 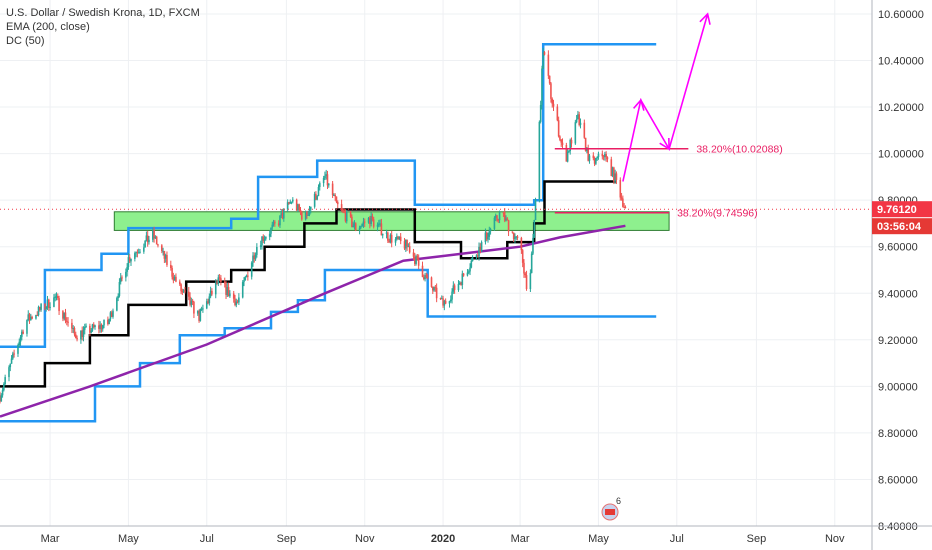 I want to click on dc-legend: DC (50), so click(x=25, y=41).